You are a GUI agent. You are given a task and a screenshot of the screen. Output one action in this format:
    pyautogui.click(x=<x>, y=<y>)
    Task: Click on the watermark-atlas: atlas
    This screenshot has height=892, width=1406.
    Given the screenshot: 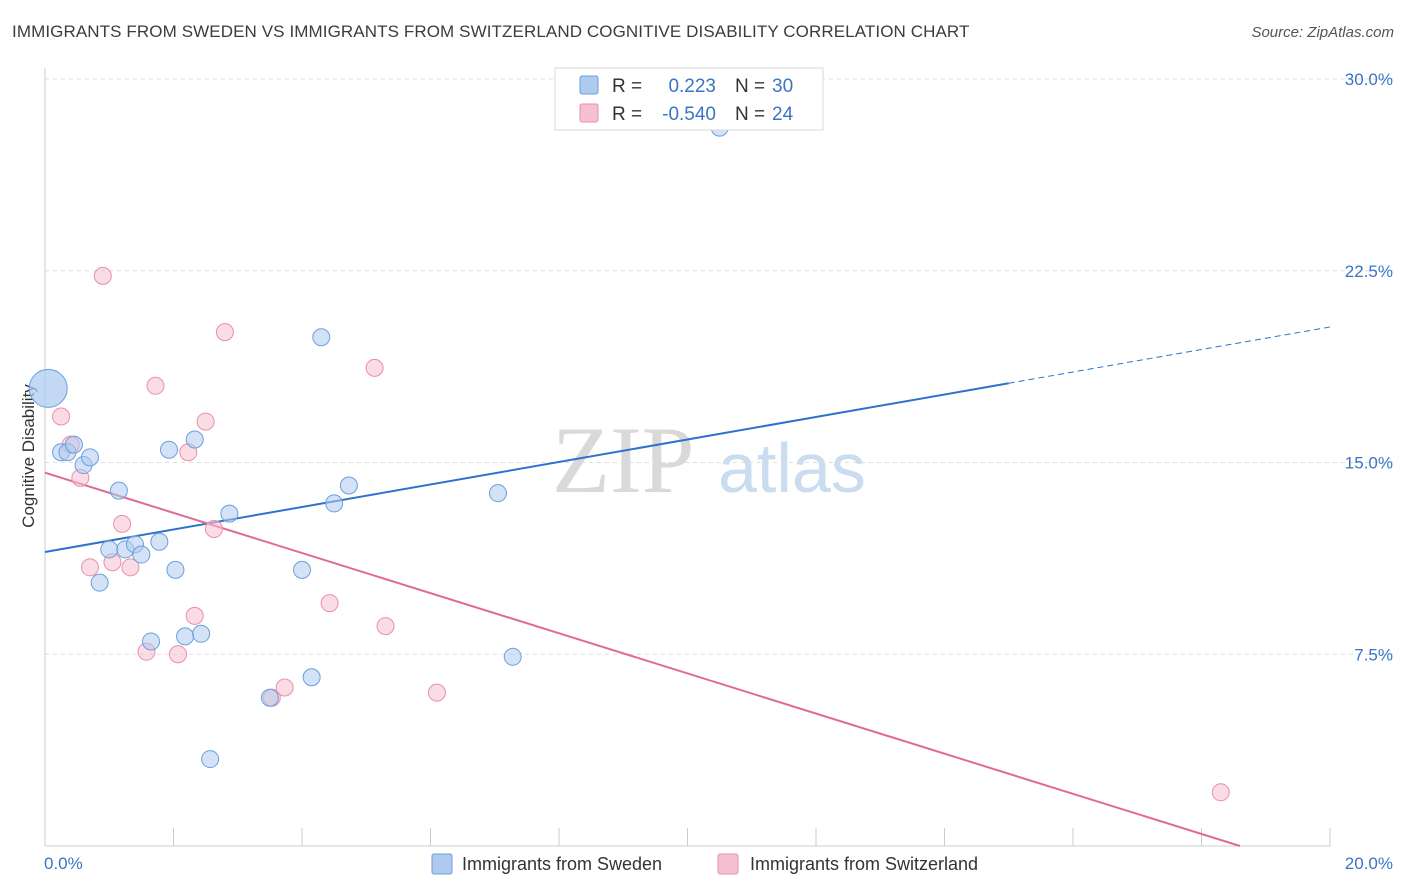 What is the action you would take?
    pyautogui.click(x=792, y=468)
    